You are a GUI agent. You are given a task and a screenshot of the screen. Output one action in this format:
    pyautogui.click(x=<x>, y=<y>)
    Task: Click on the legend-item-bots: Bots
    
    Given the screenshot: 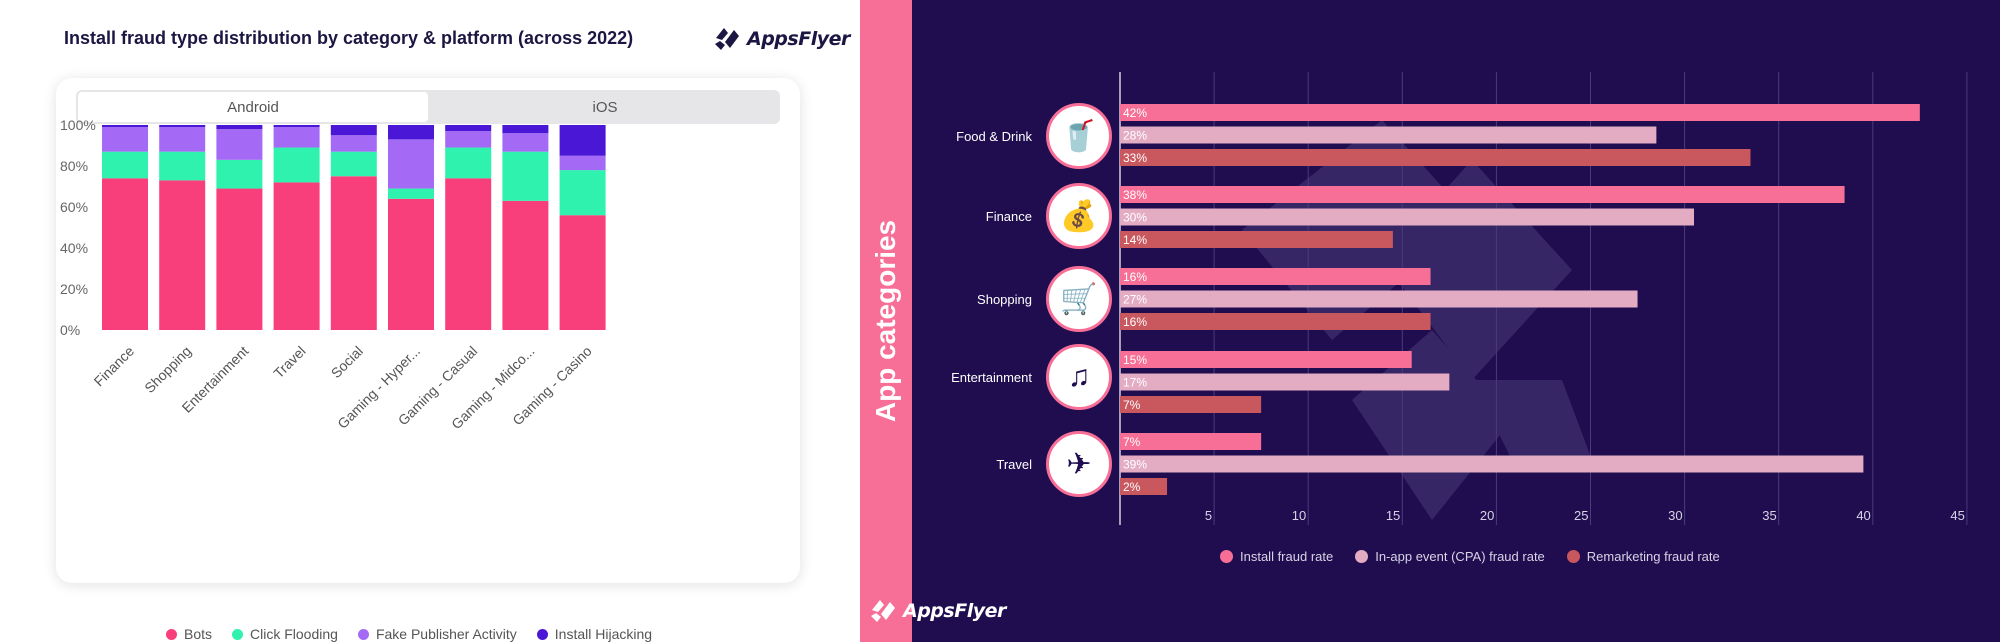 What is the action you would take?
    pyautogui.click(x=189, y=634)
    